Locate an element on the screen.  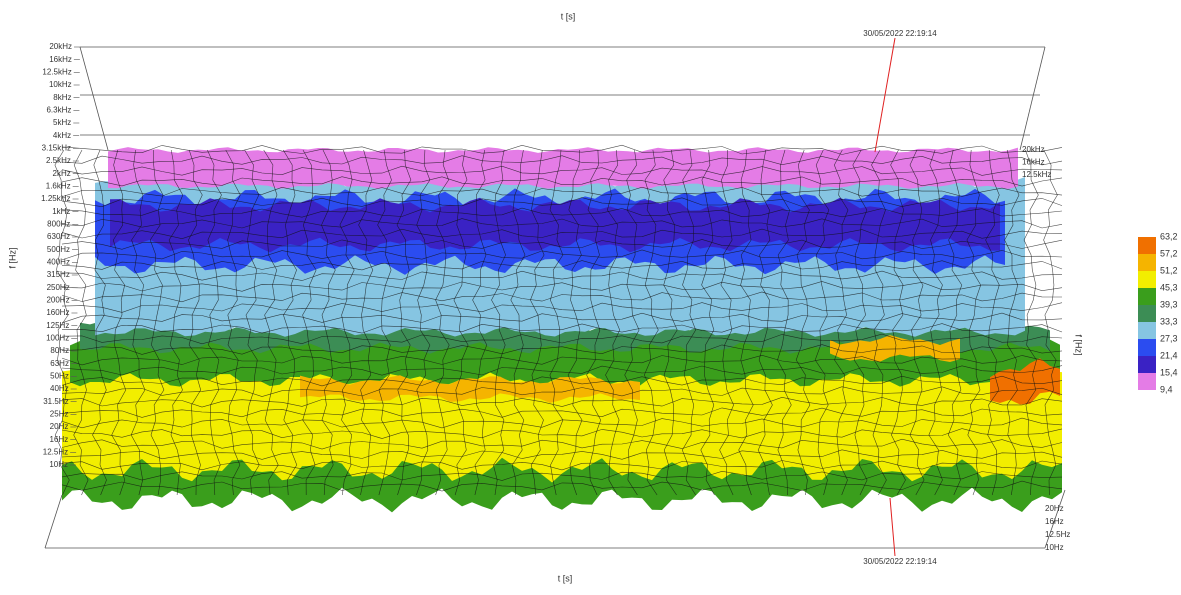
colorbar-label: 51,2 is located at coordinates (1169, 270).